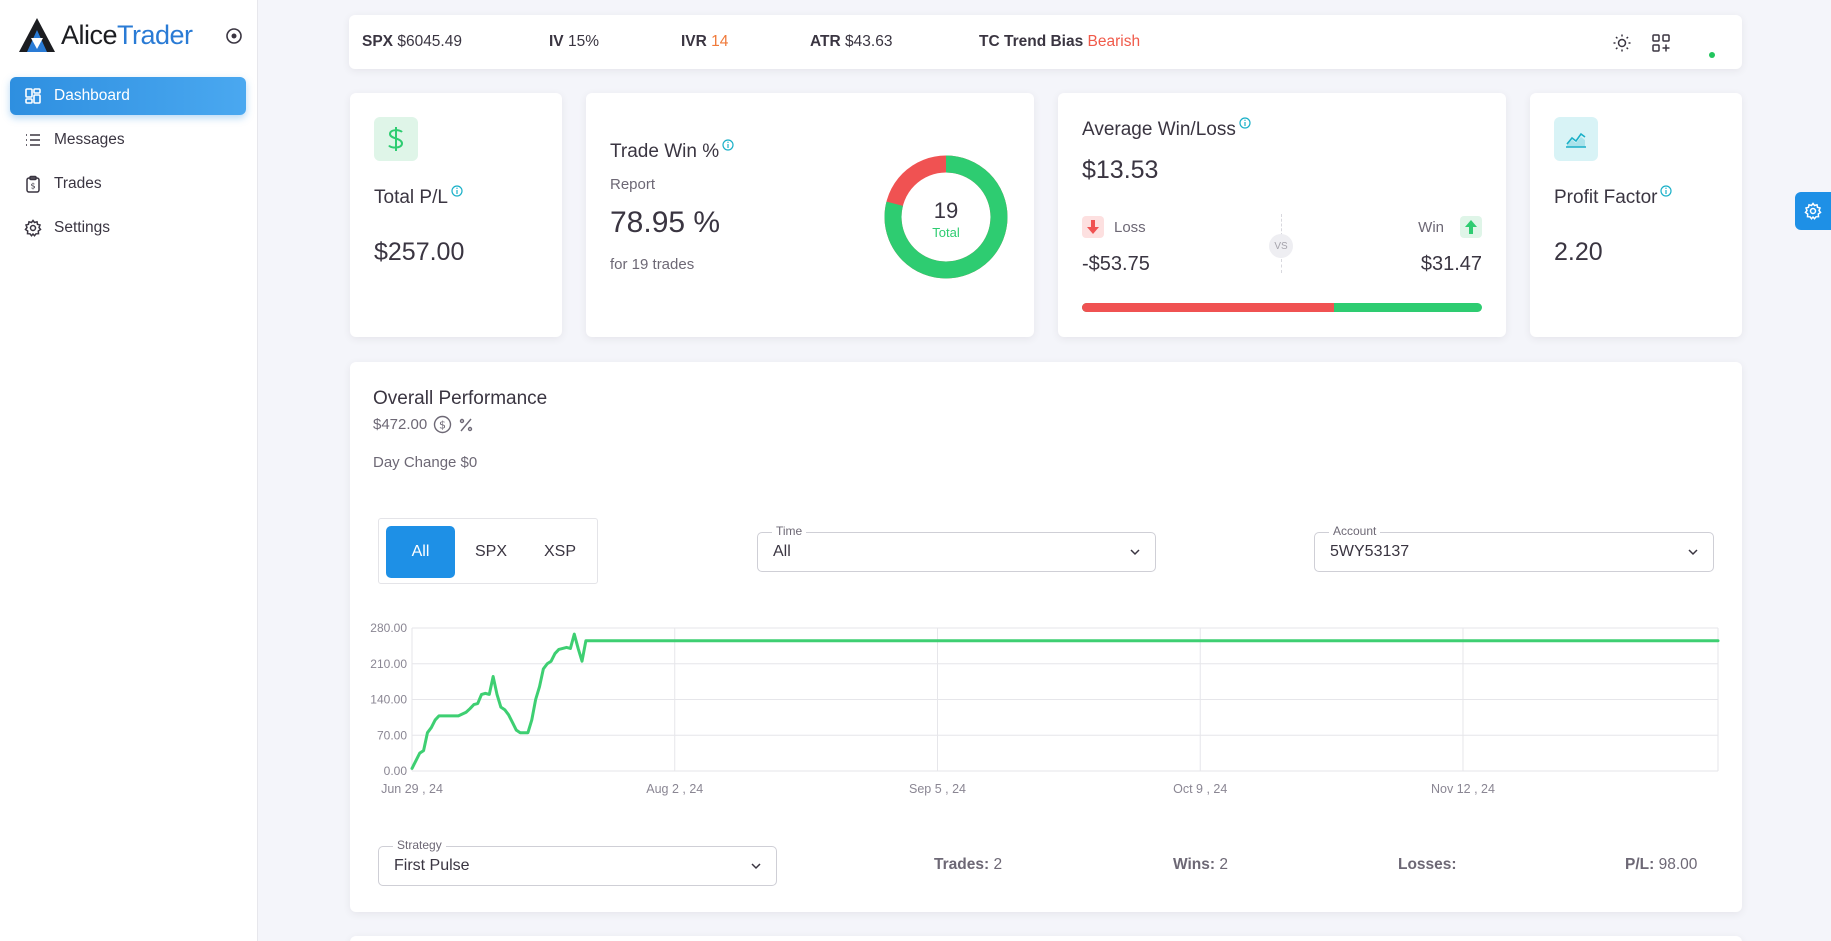  I want to click on dollar-toggle-icon: $, so click(442, 424).